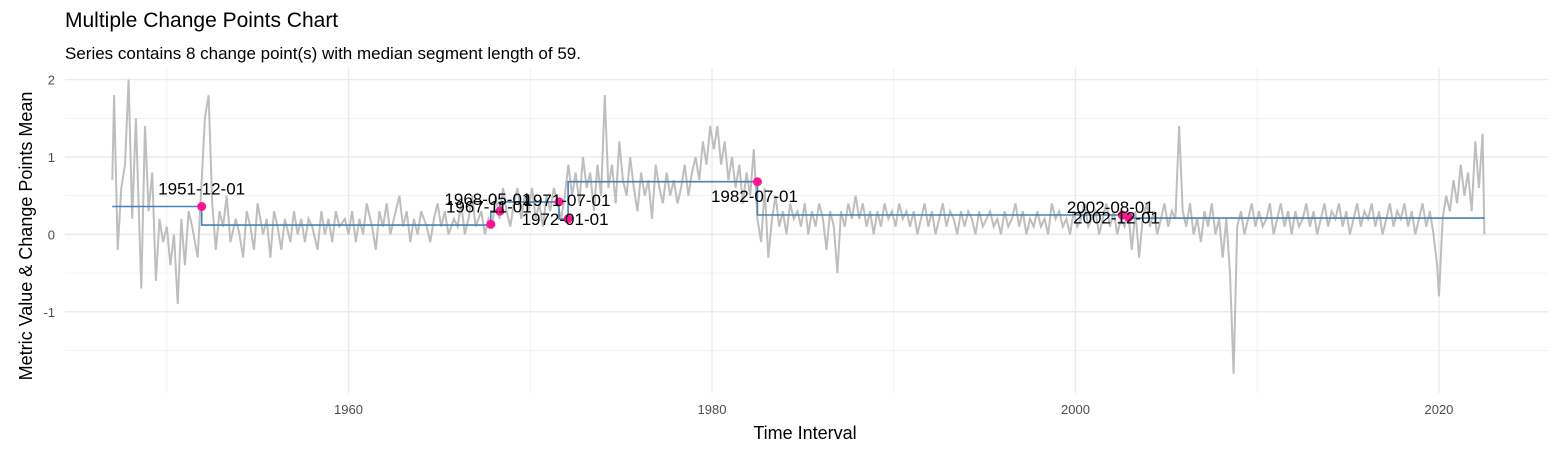 The width and height of the screenshot is (1560, 454). I want to click on change-point-label: 1971-07-01, so click(566, 200).